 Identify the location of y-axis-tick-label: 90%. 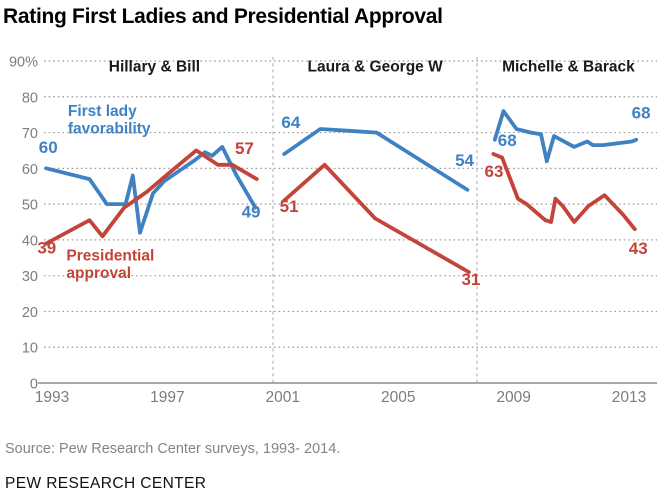
(23, 63).